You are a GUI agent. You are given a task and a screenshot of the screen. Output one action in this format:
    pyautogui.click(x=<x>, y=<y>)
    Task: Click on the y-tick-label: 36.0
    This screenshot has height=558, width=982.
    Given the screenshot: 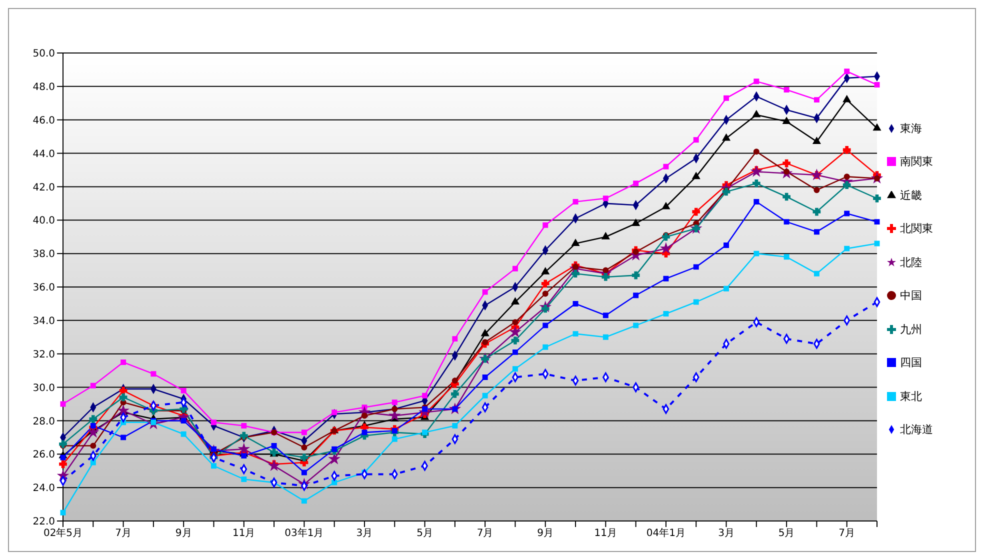 What is the action you would take?
    pyautogui.click(x=43, y=288)
    